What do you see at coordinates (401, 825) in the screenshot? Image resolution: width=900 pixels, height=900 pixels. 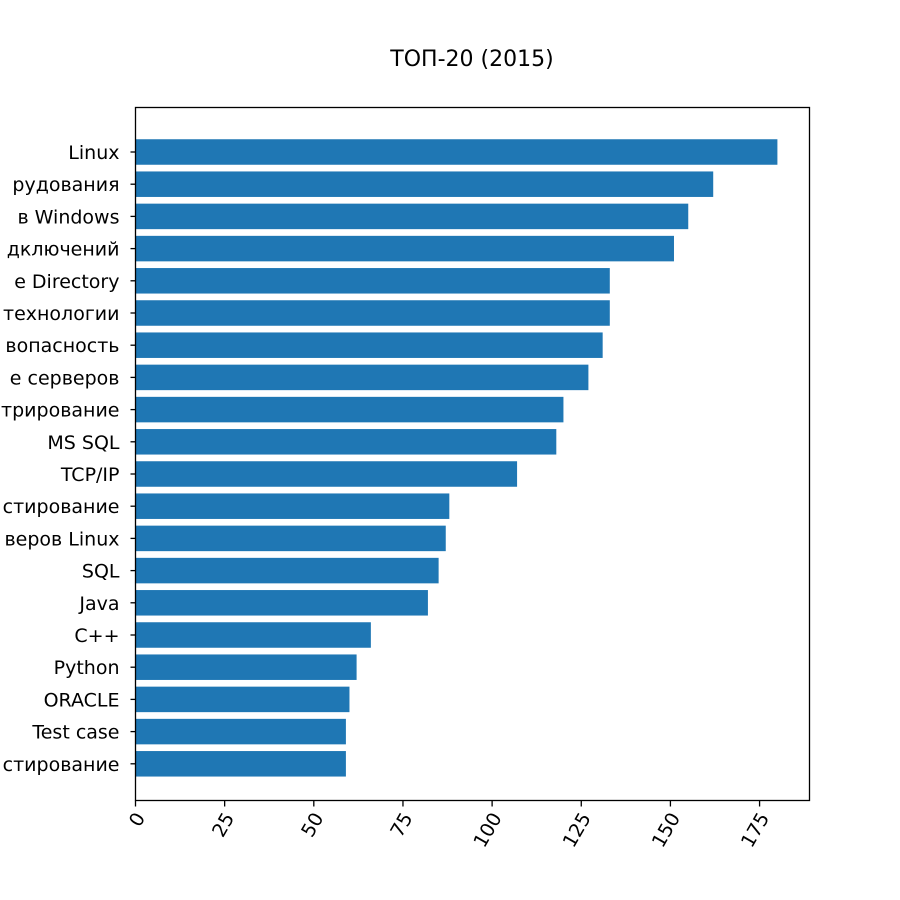 I see `x-tick-label: 75` at bounding box center [401, 825].